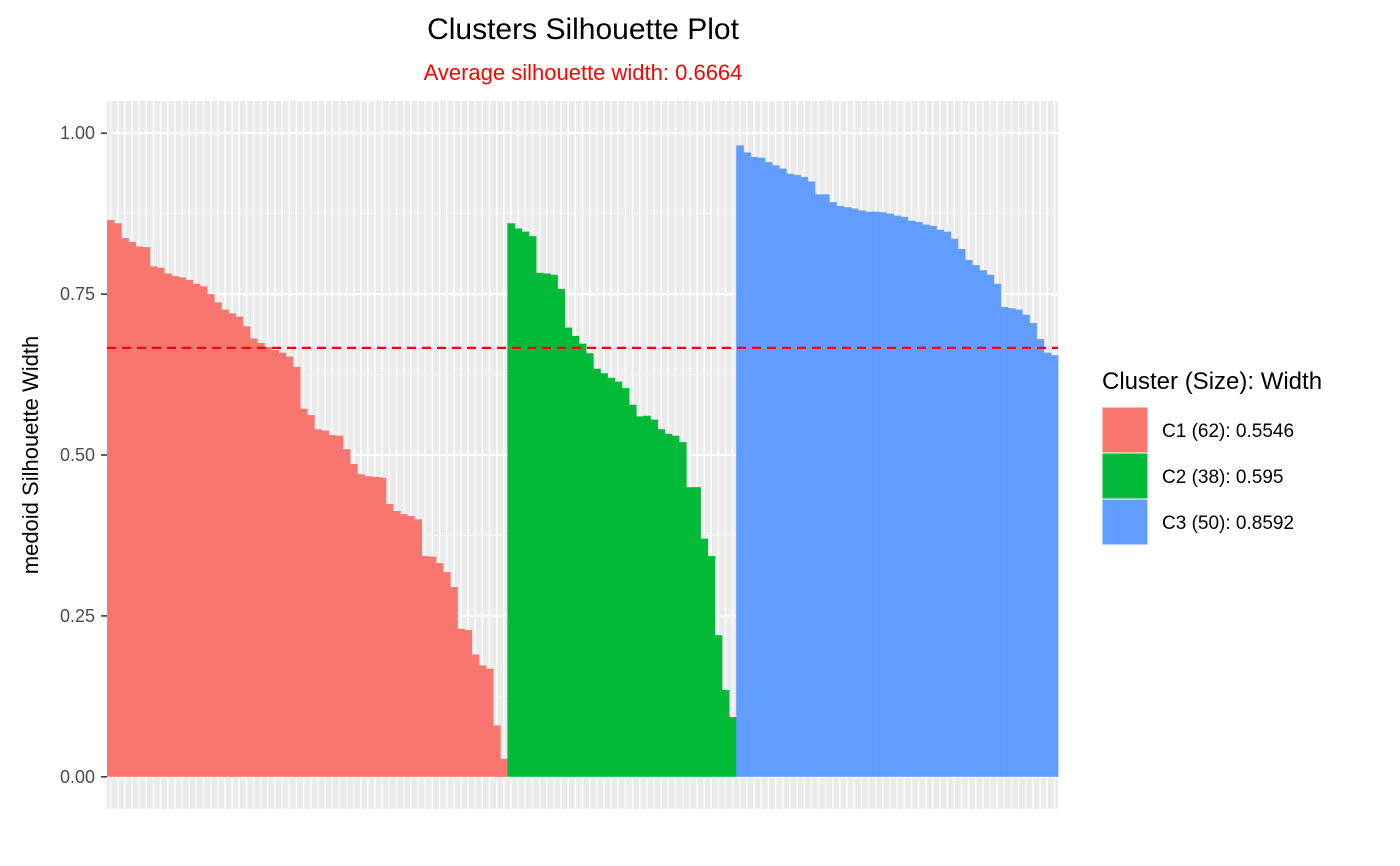 The width and height of the screenshot is (1400, 866). What do you see at coordinates (30, 455) in the screenshot?
I see `y-axis-label: medoid Silhouette Width` at bounding box center [30, 455].